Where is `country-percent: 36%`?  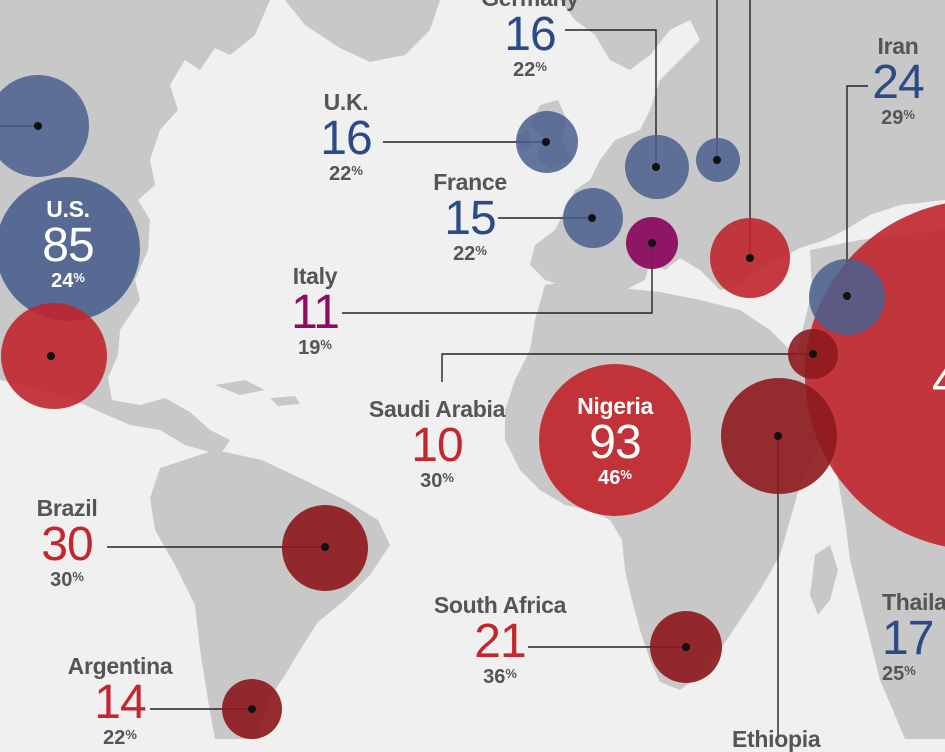 country-percent: 36% is located at coordinates (500, 677).